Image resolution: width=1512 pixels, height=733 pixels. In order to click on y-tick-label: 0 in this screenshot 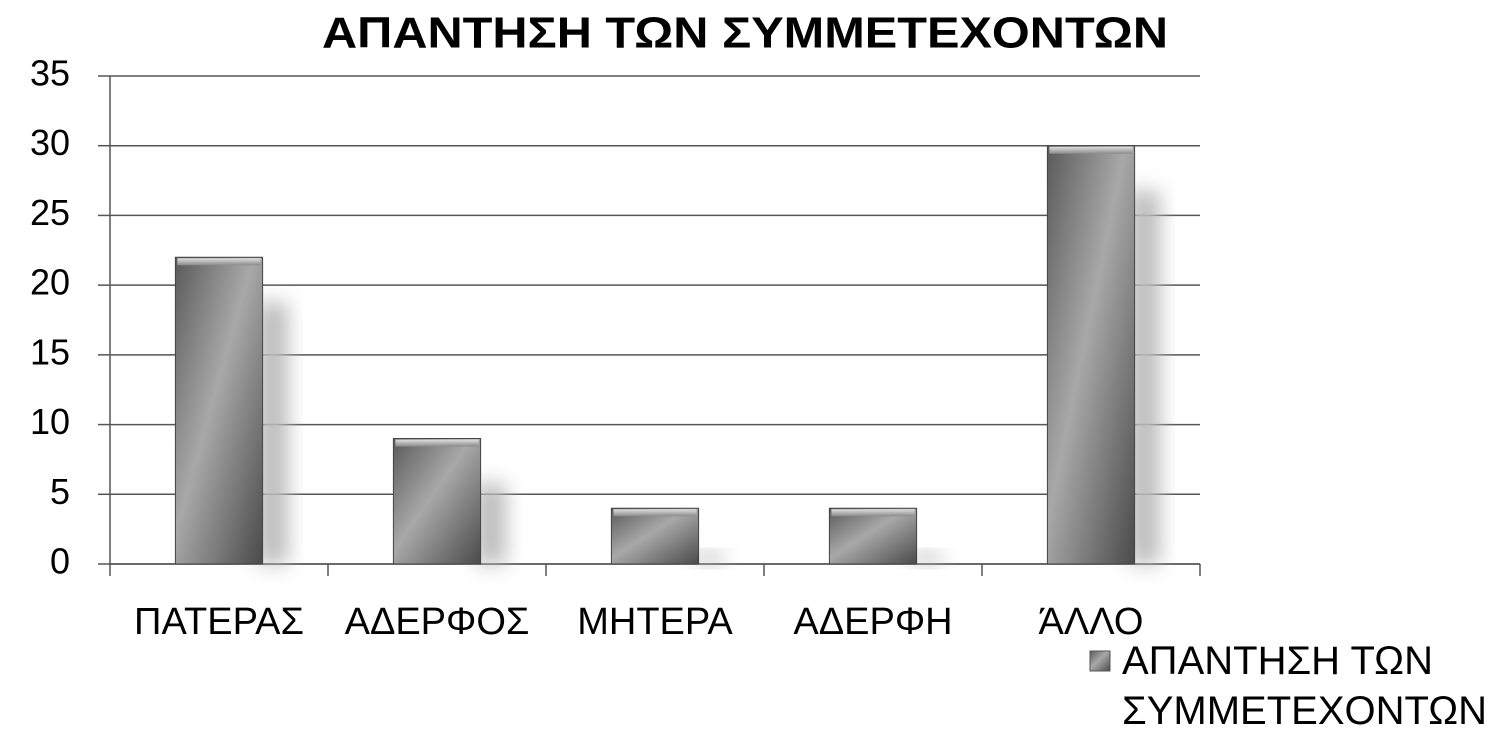, I will do `click(60, 561)`.